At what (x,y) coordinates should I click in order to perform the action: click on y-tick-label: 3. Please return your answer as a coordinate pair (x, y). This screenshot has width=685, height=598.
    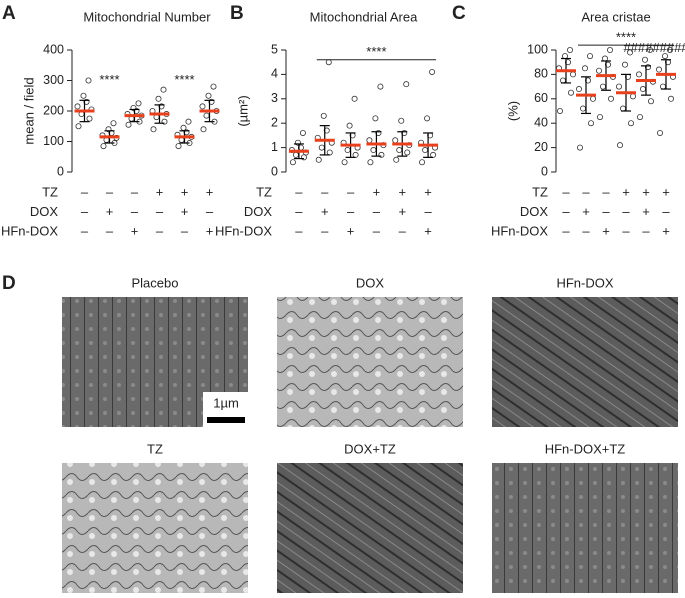
    Looking at the image, I should click on (274, 98).